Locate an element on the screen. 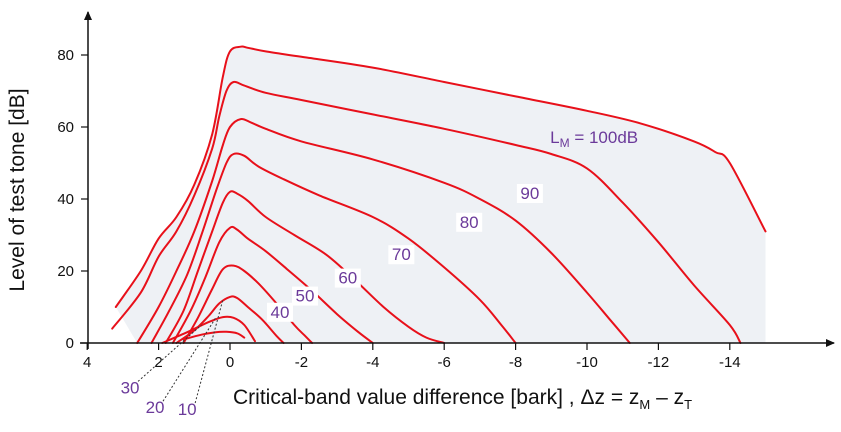 This screenshot has height=432, width=841. x-tick-label: -2 is located at coordinates (301, 362).